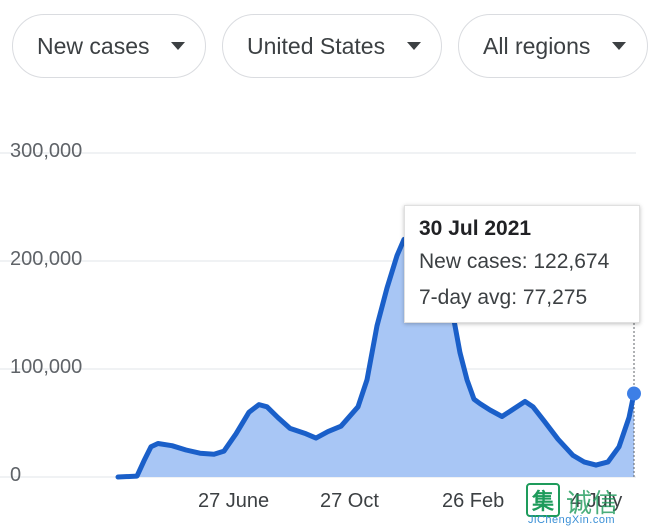  What do you see at coordinates (473, 501) in the screenshot?
I see `x-tick-label: 26 Feb` at bounding box center [473, 501].